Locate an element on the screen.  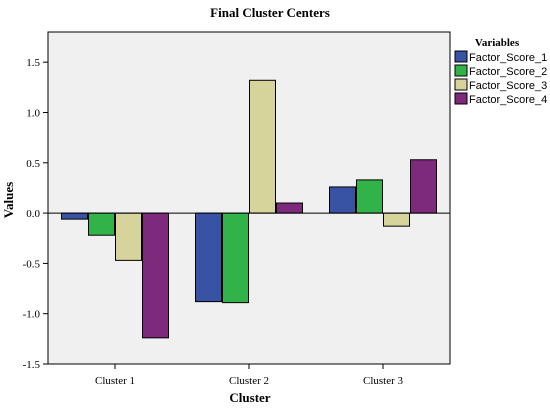
legend-label: Factor_Score_1 is located at coordinates (508, 58).